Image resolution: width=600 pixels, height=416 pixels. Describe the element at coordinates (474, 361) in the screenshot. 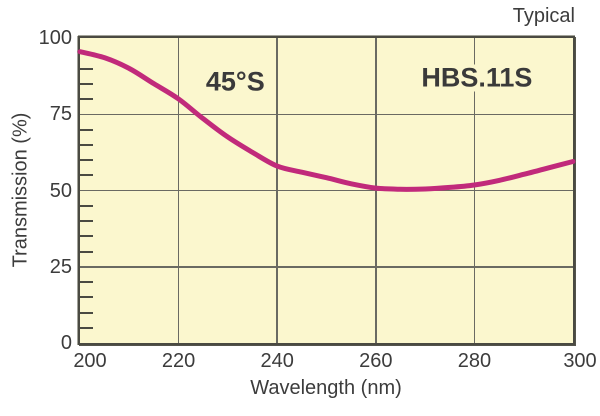

I see `x-tick-label-280: 280` at that location.